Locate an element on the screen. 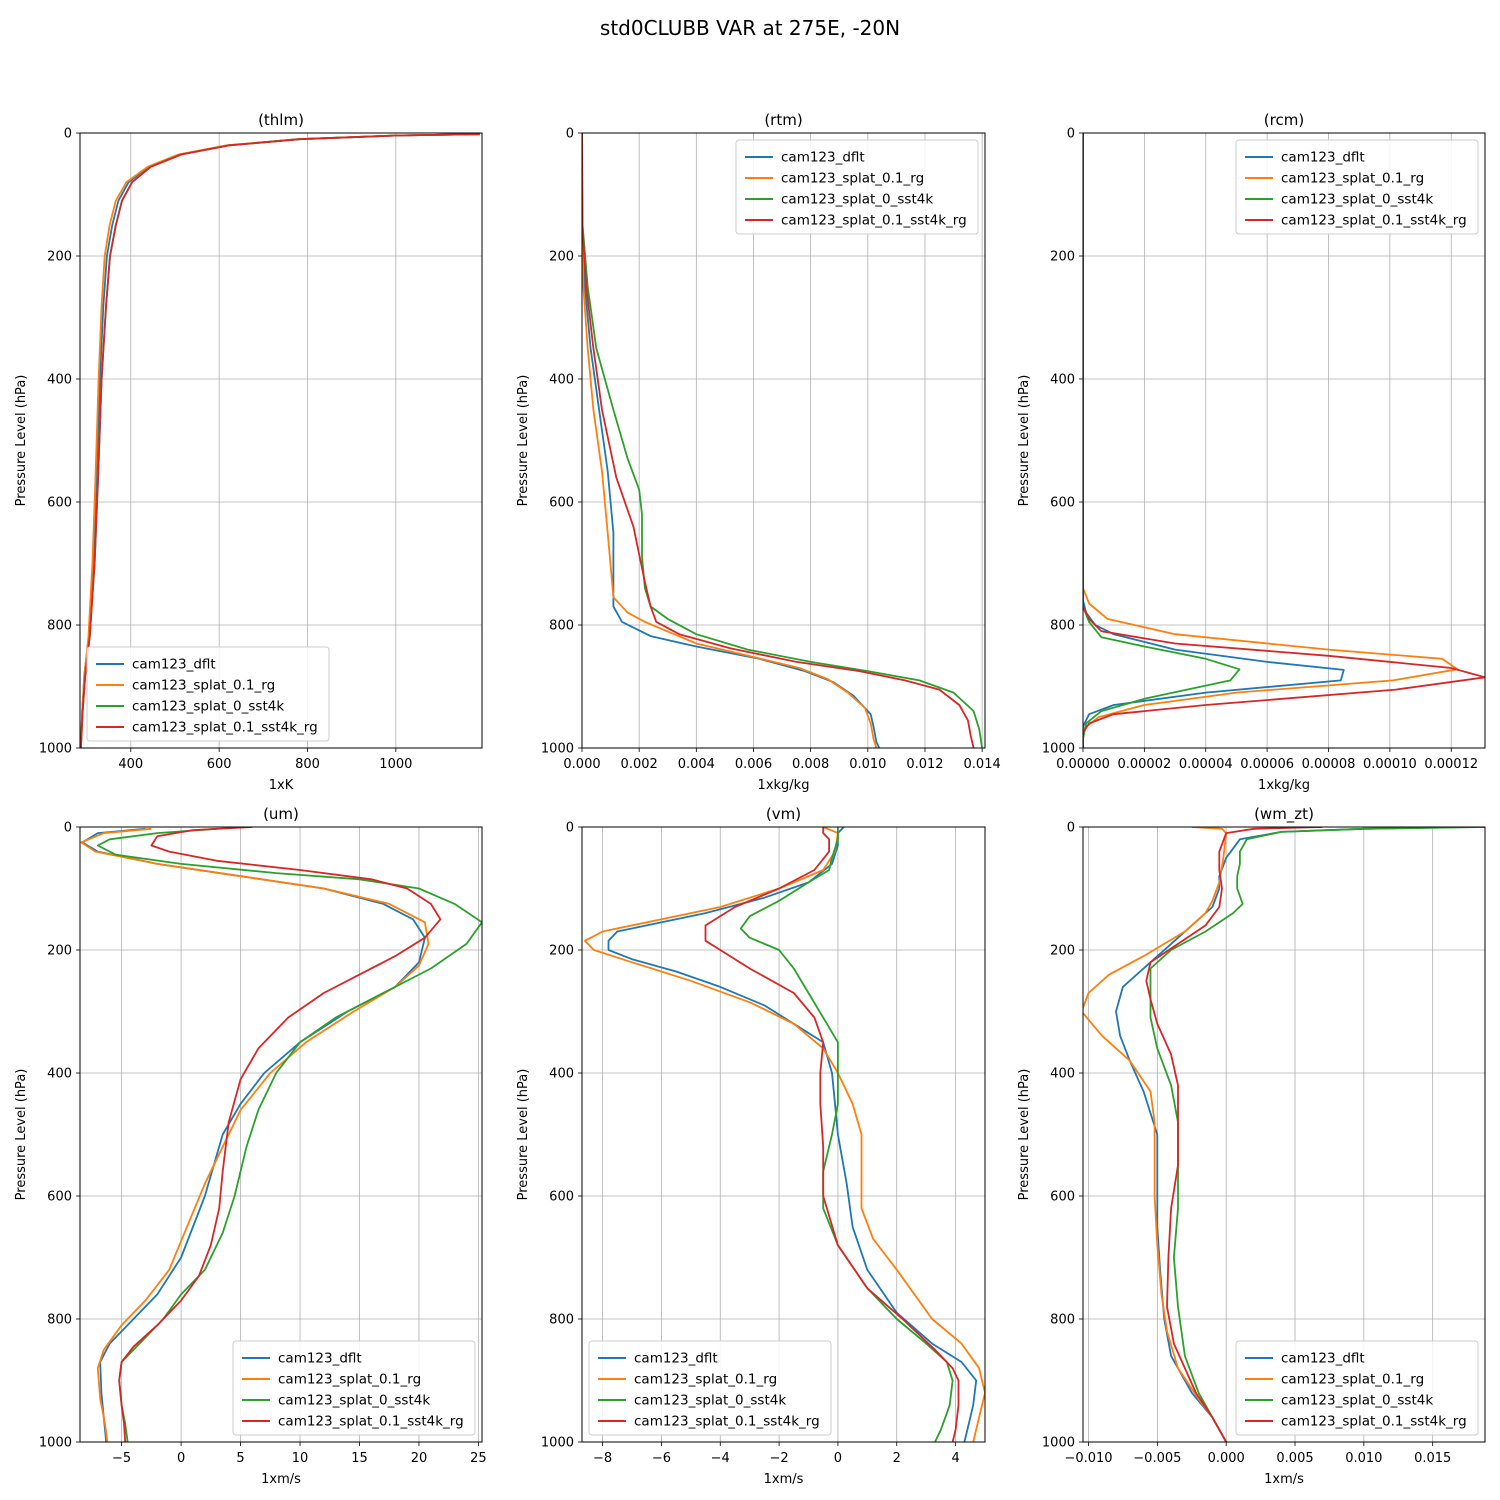 The width and height of the screenshot is (1500, 1500). x-tick-label: 0.00000 is located at coordinates (1083, 764).